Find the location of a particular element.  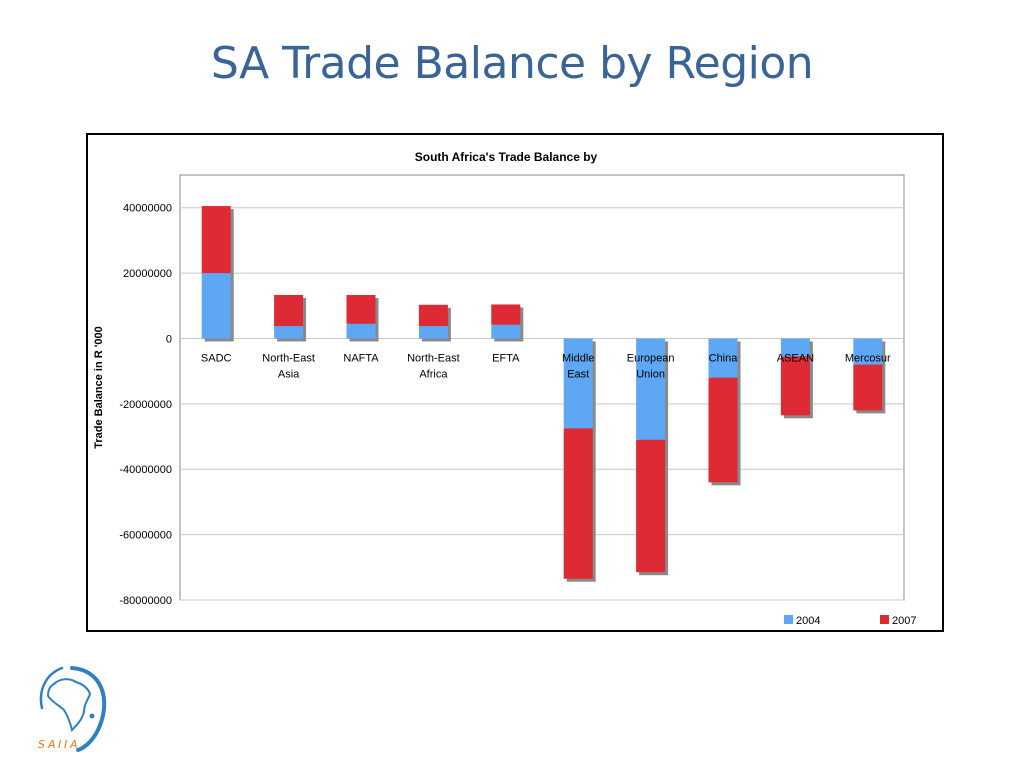

x-tick-label: NAFTA is located at coordinates (361, 358).